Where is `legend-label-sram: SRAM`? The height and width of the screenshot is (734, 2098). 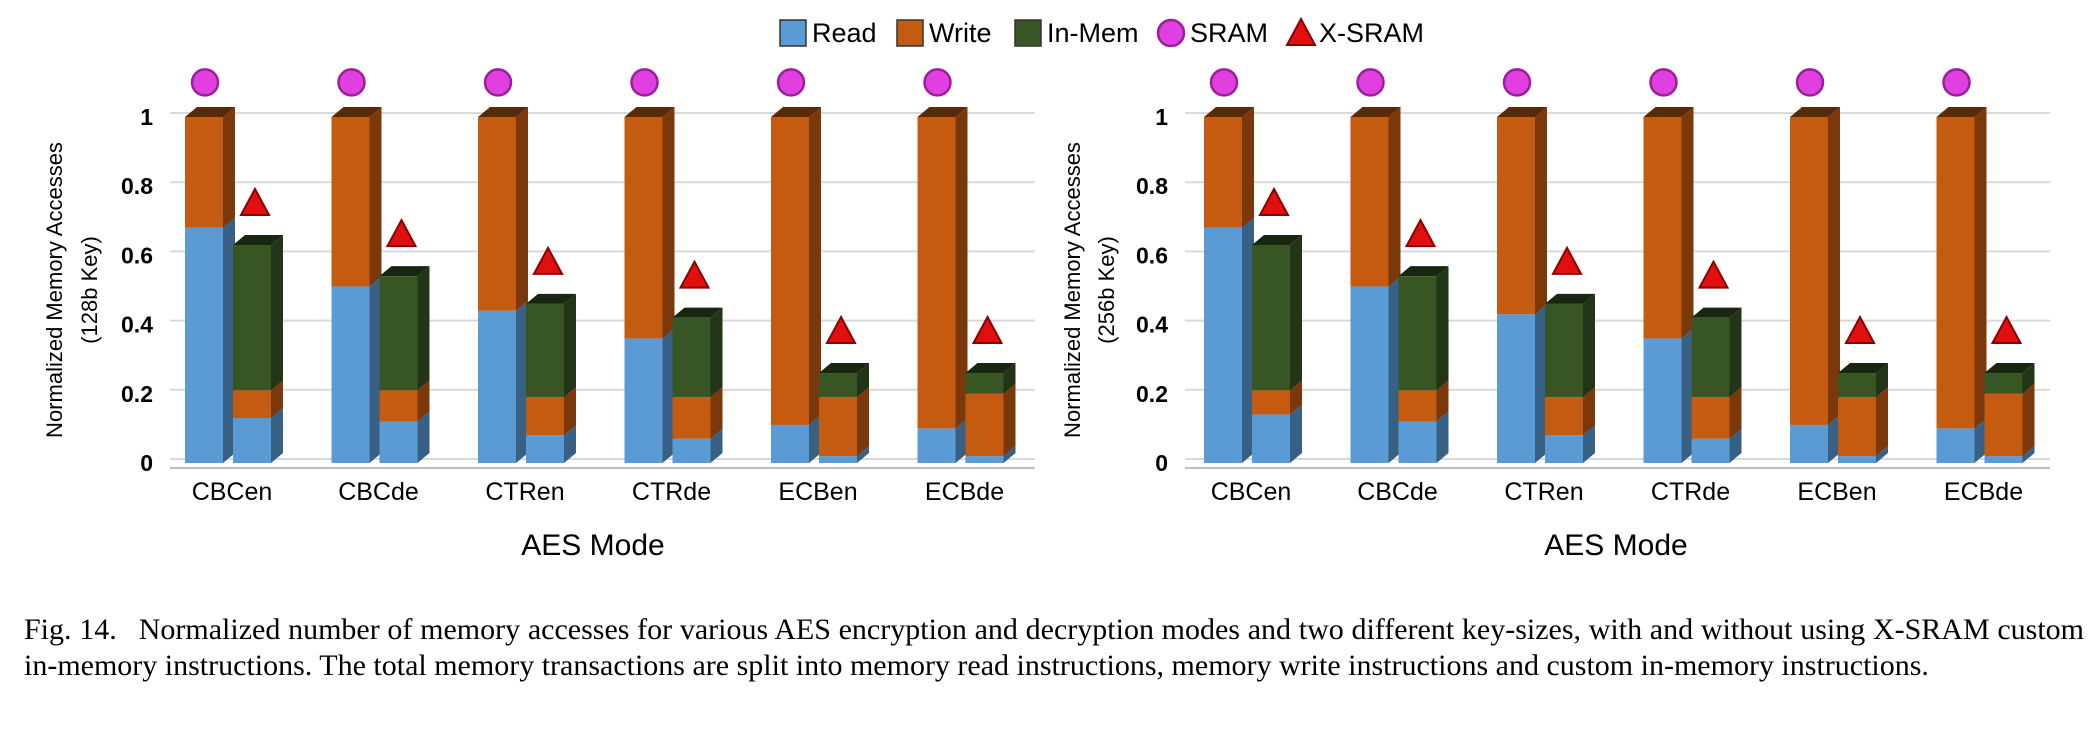
legend-label-sram: SRAM is located at coordinates (1229, 33).